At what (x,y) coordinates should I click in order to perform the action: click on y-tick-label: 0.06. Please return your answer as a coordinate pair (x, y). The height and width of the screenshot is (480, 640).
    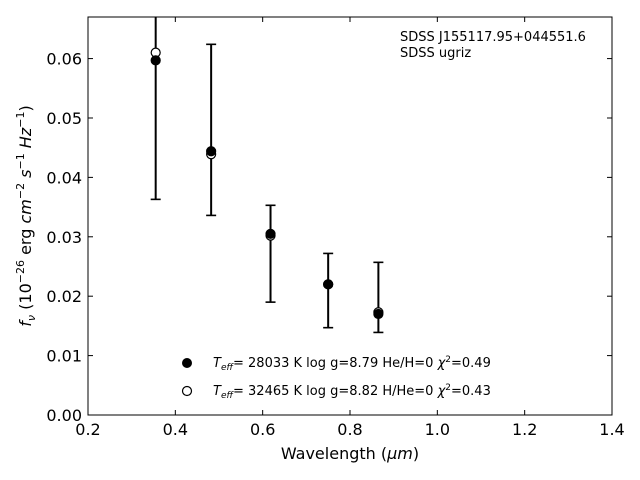
    Looking at the image, I should click on (64, 59).